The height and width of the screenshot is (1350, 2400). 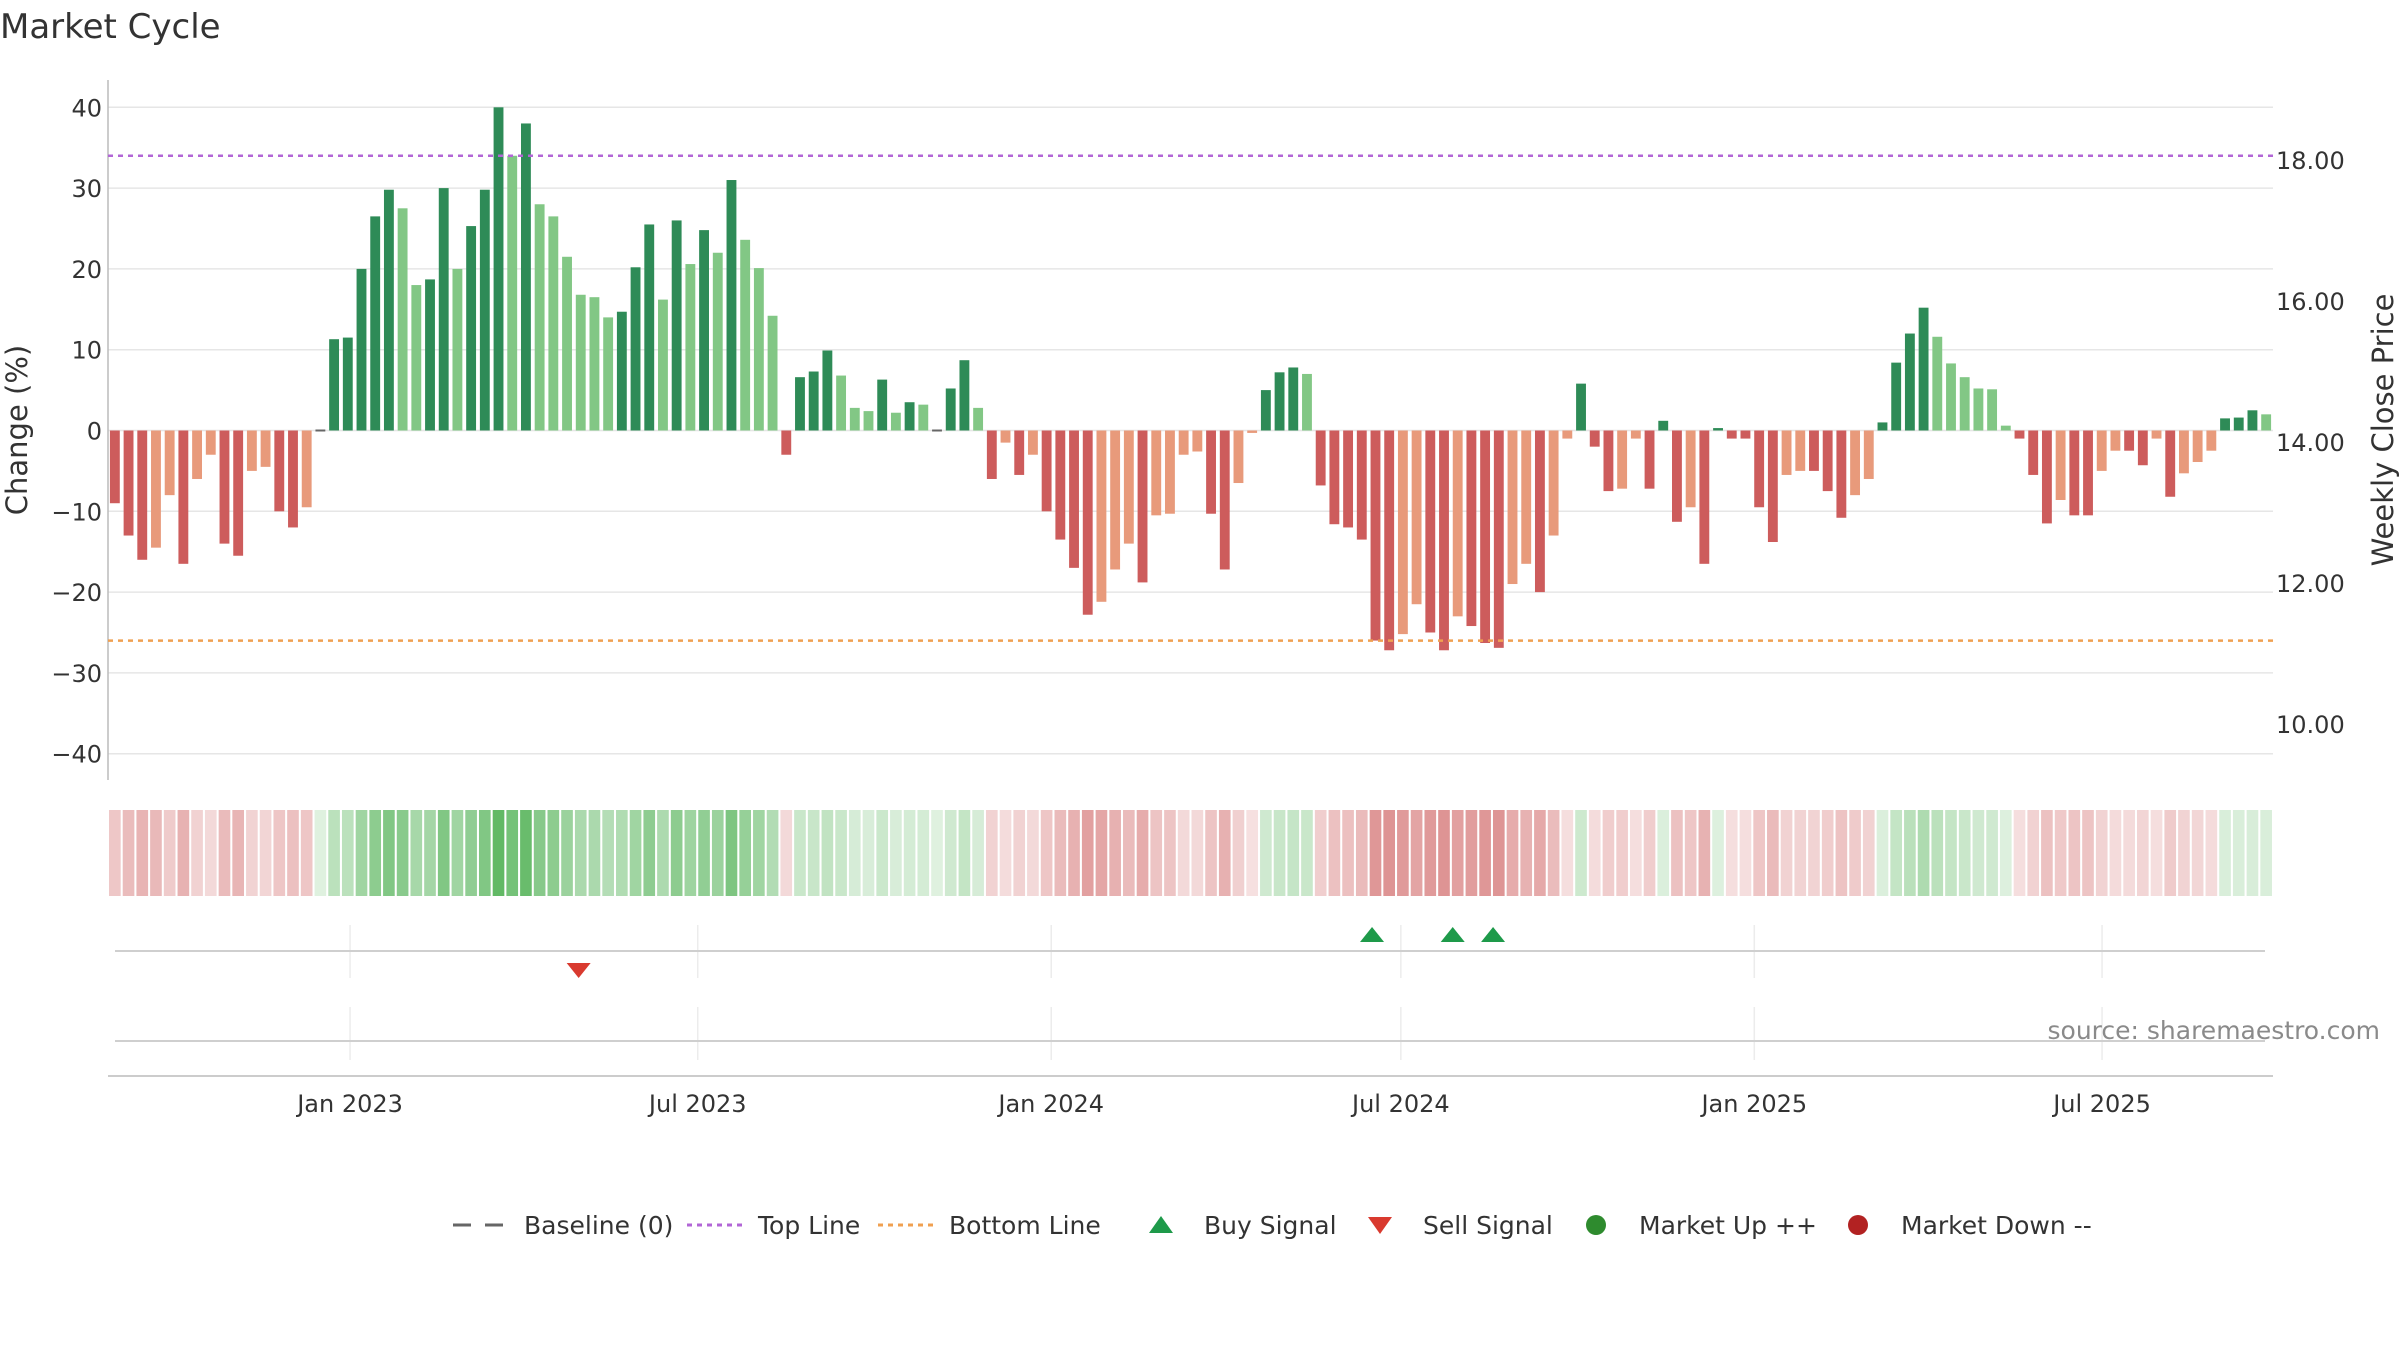 I want to click on y-tick-label: −10, so click(x=76, y=512).